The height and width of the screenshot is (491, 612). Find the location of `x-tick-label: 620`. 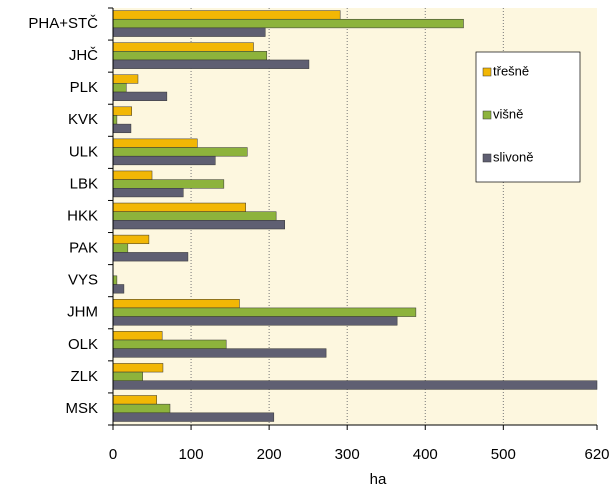

x-tick-label: 620 is located at coordinates (596, 454).